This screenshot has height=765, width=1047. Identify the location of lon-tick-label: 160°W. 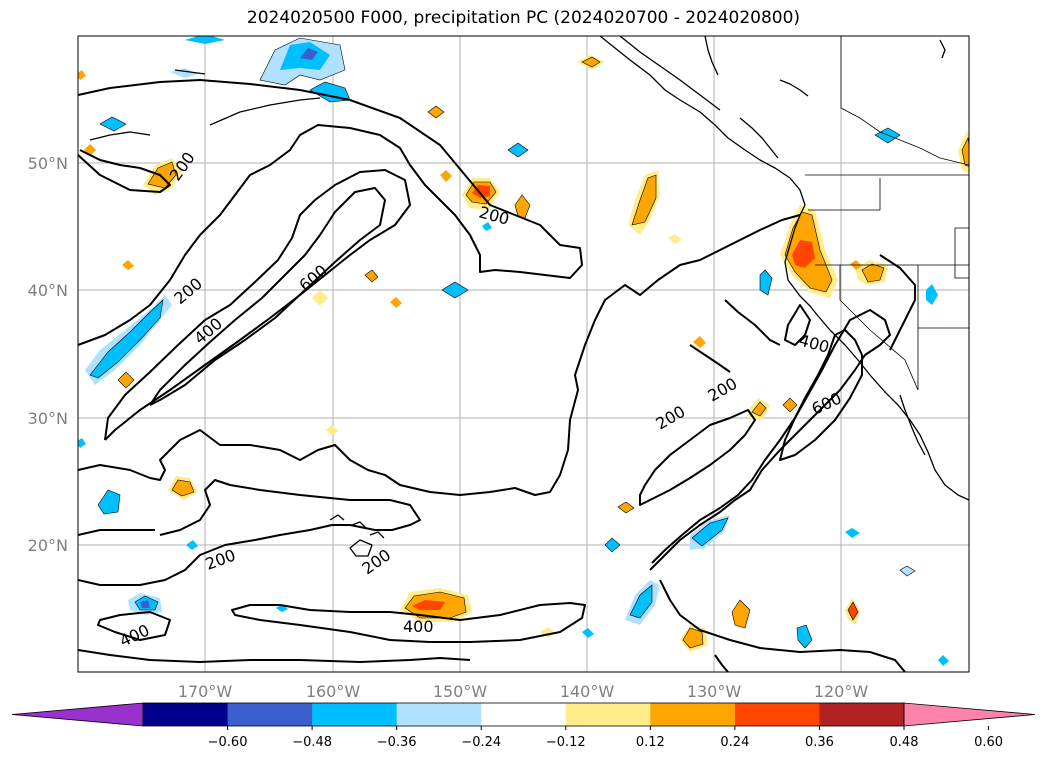
(333, 691).